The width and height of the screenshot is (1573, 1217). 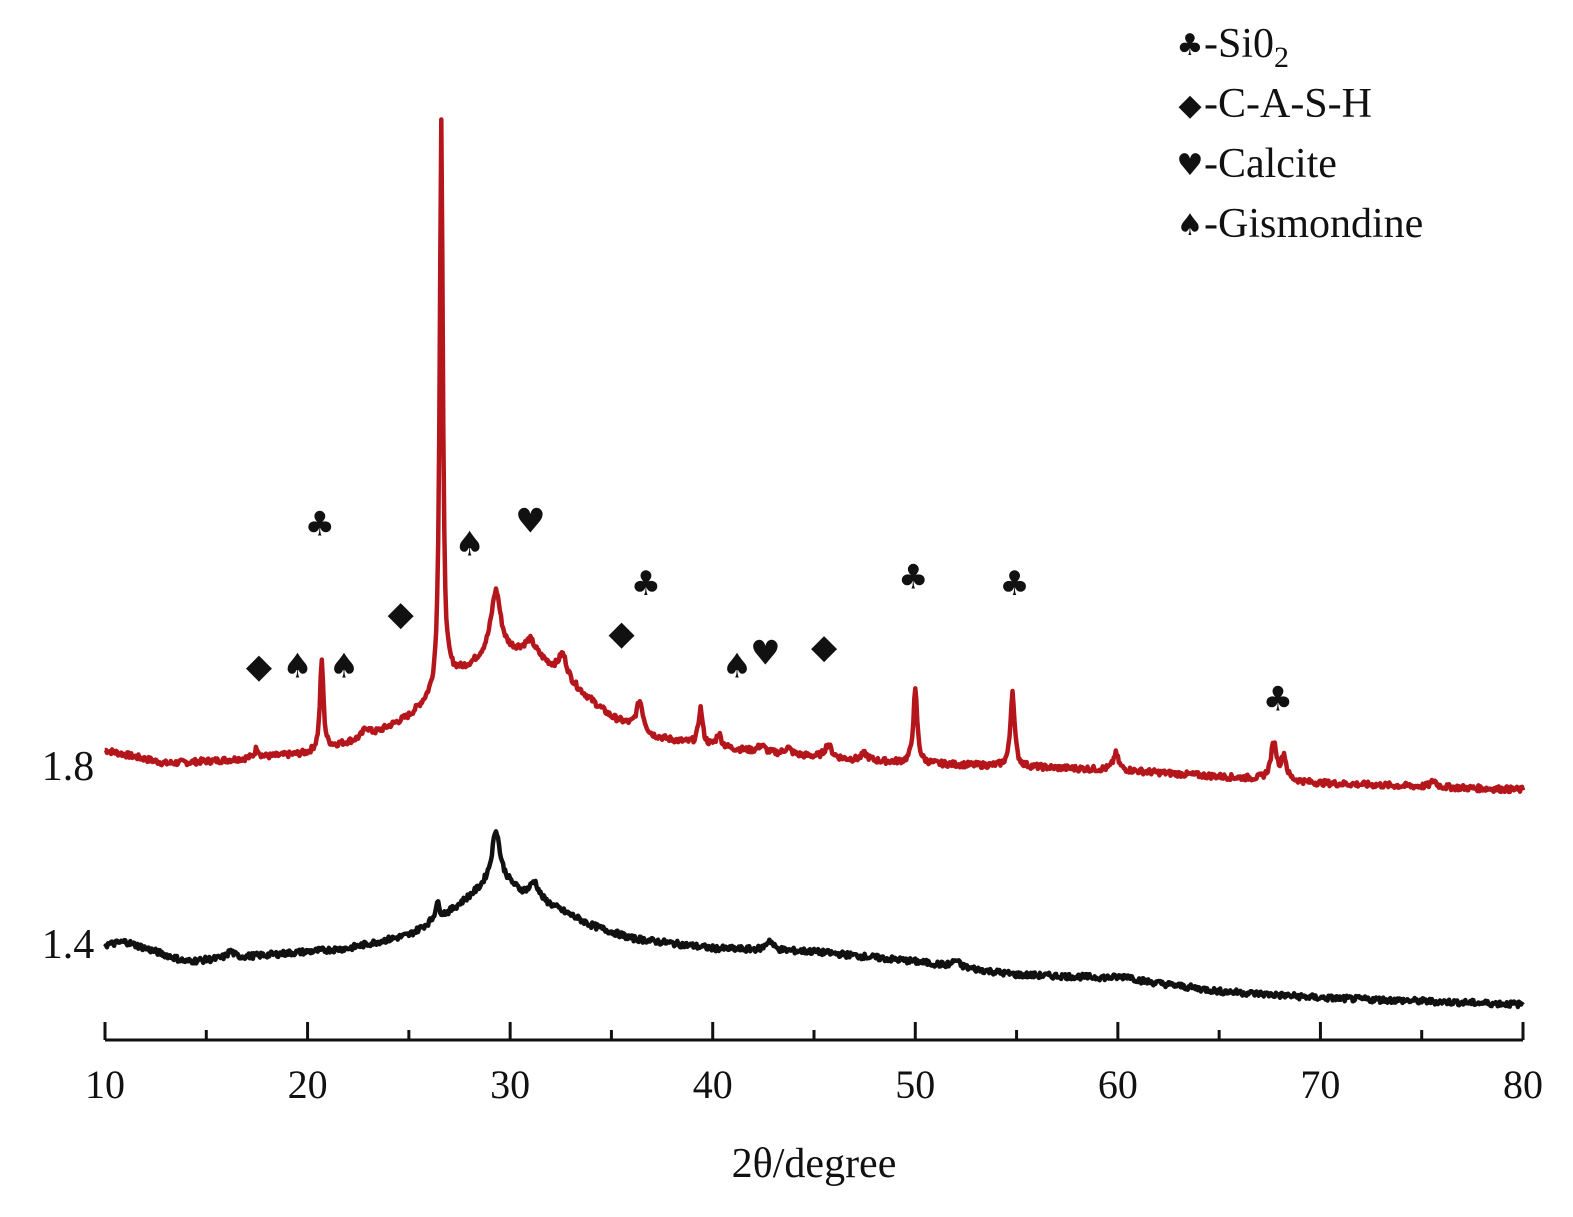 I want to click on legend-label: -Calcite, so click(x=1270, y=164).